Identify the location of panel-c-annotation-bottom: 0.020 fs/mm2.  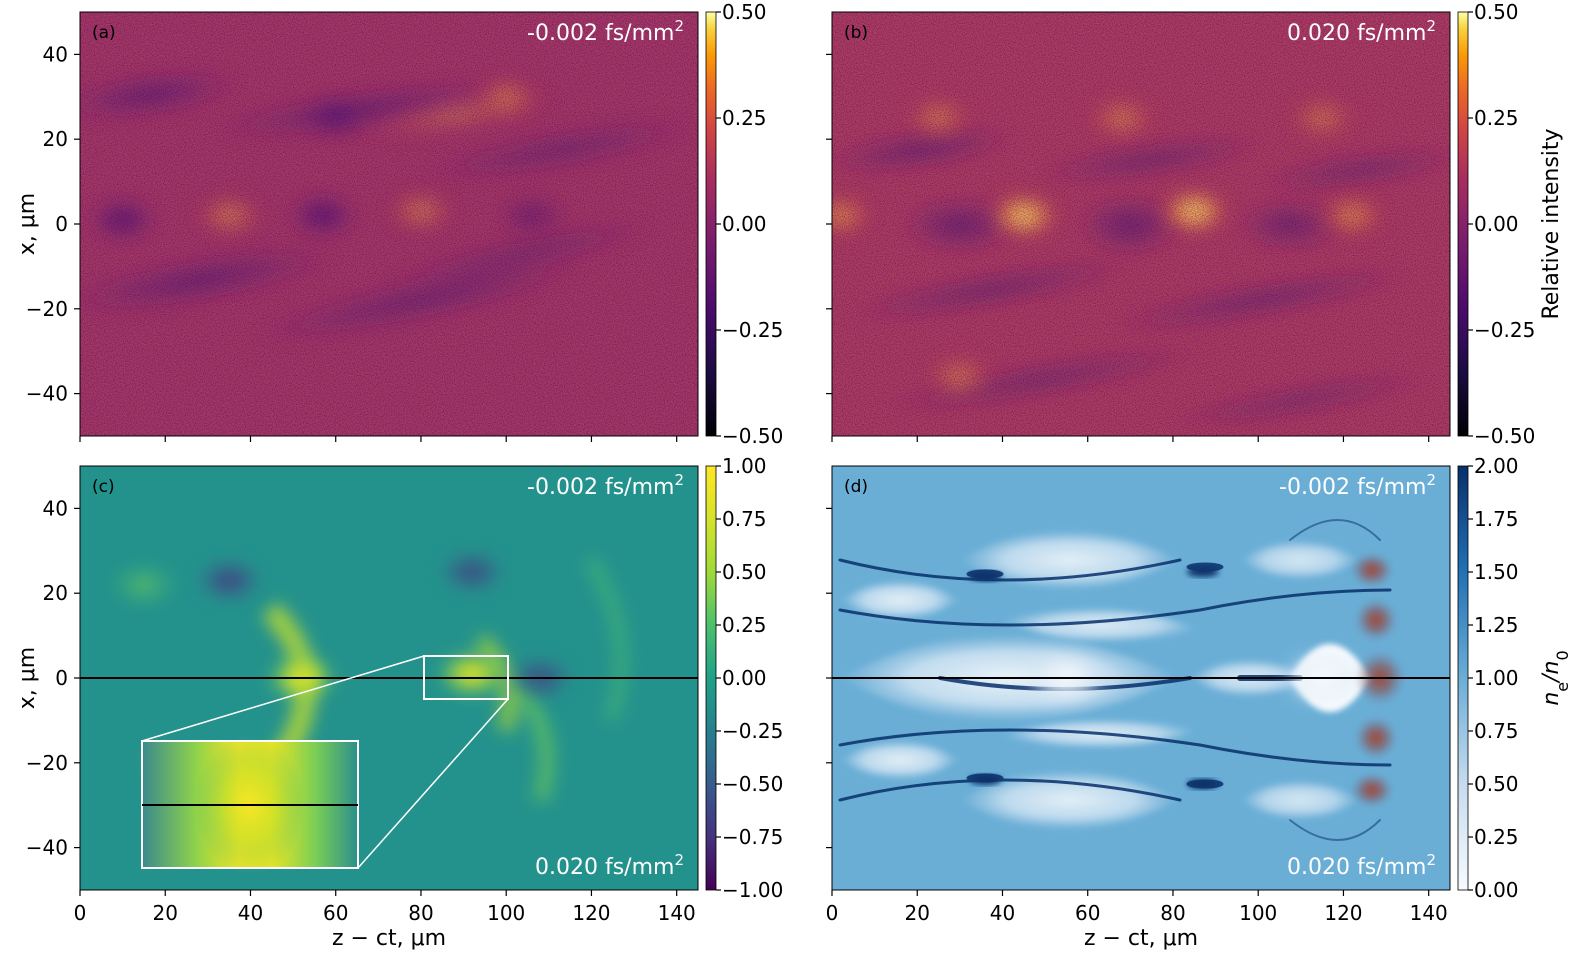
(609, 865).